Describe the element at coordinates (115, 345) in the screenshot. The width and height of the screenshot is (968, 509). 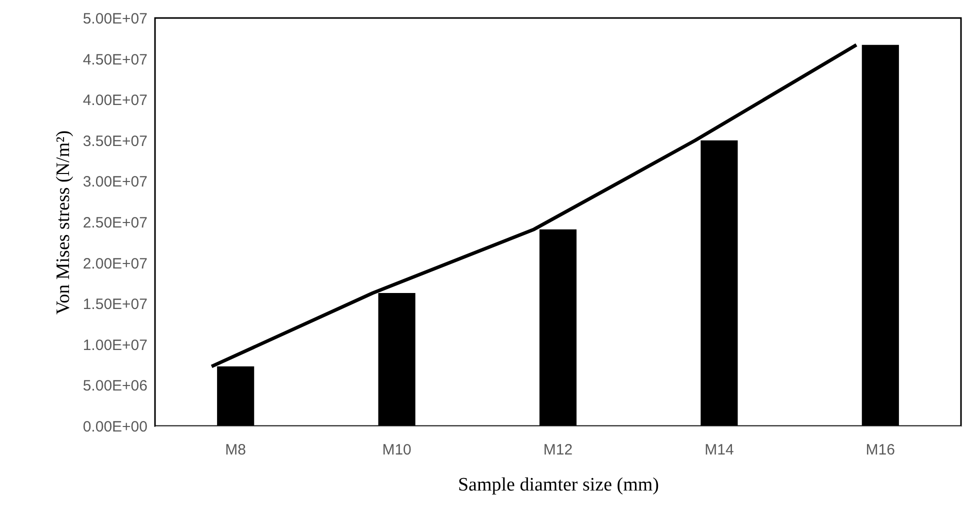
I see `y-tick-label: 1.00E+07` at that location.